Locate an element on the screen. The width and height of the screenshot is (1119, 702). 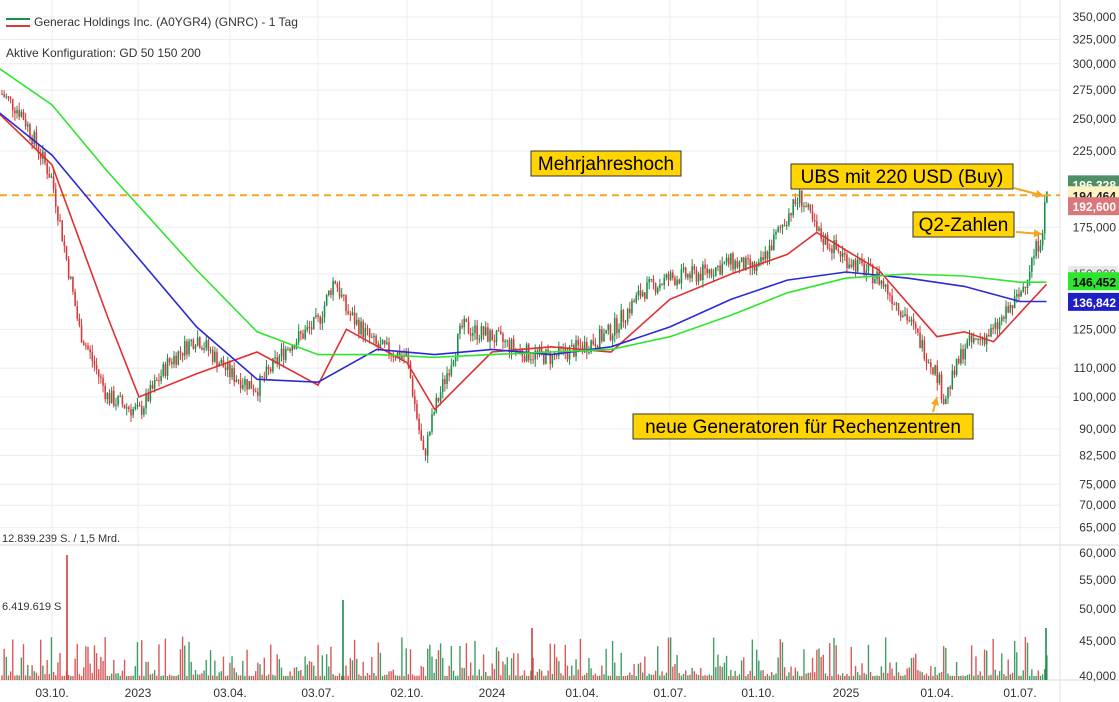
volume-tick-label: 50,000 is located at coordinates (1097, 609).